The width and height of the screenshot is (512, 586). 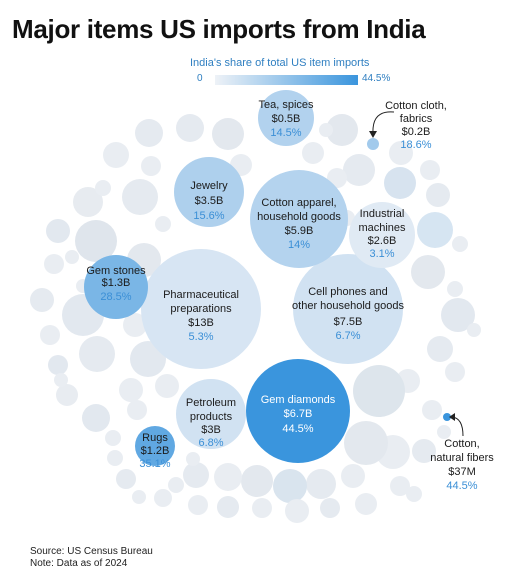 What do you see at coordinates (416, 106) in the screenshot?
I see `bubble-11-name-line-1: Cotton cloth,` at bounding box center [416, 106].